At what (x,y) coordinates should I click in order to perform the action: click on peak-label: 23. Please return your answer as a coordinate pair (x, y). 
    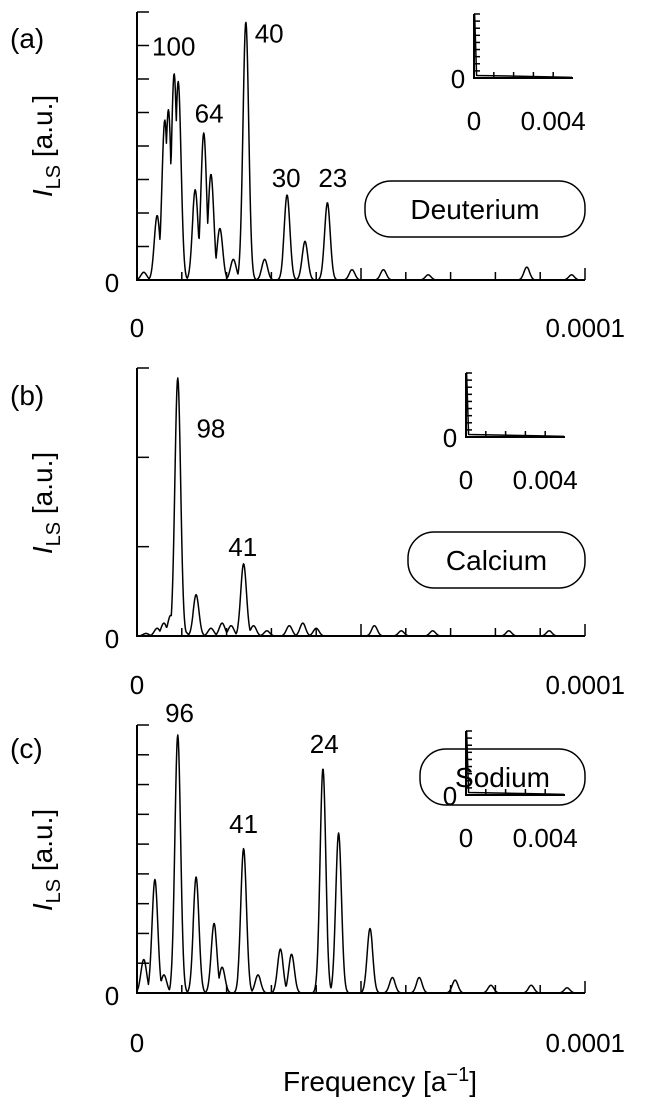
    Looking at the image, I should click on (332, 178).